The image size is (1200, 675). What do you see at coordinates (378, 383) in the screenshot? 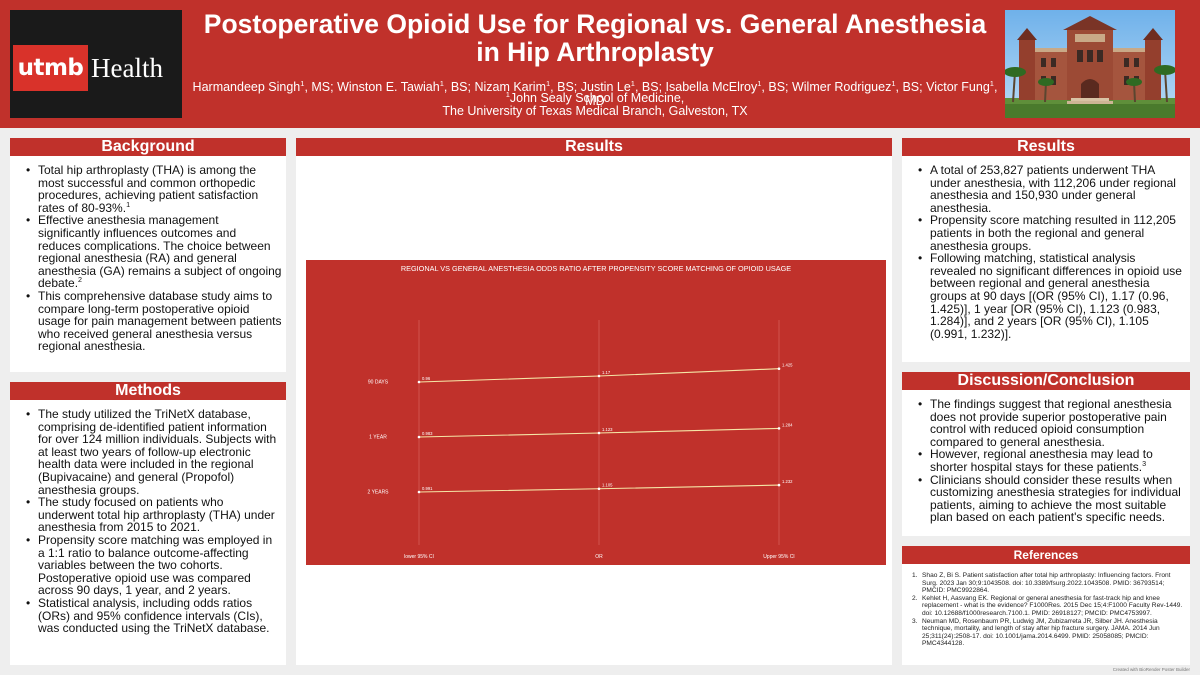
I see `chart-series-label: 90 DAYS` at bounding box center [378, 383].